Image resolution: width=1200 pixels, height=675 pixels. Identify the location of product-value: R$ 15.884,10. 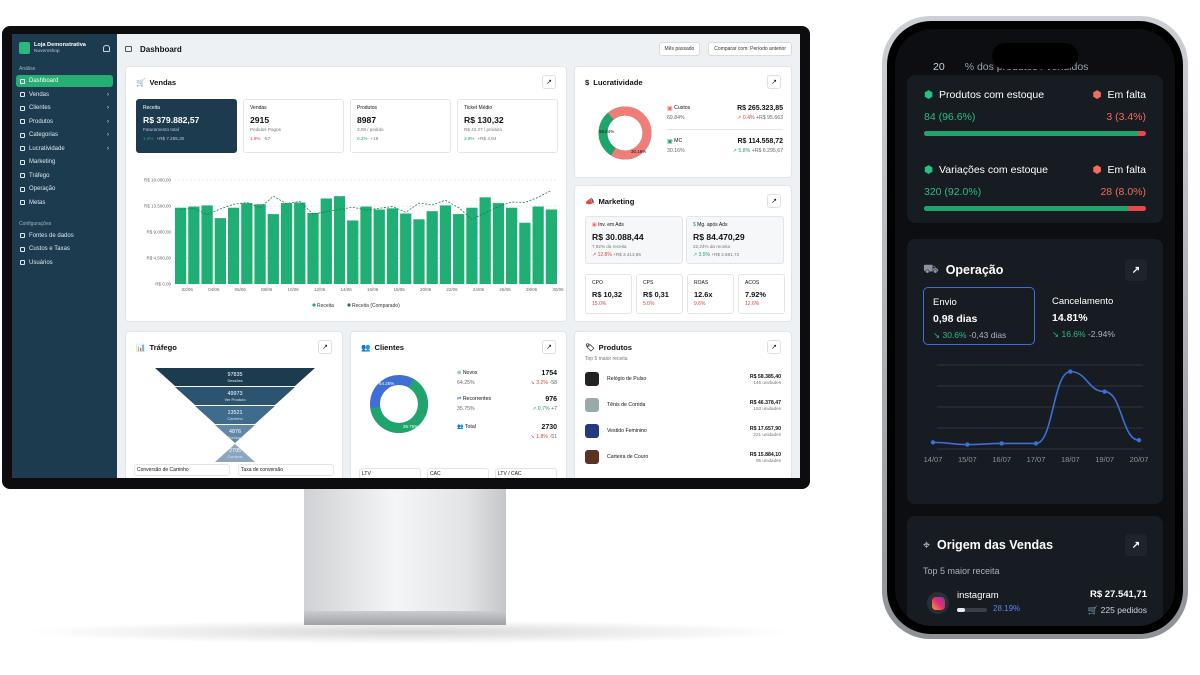
(765, 454).